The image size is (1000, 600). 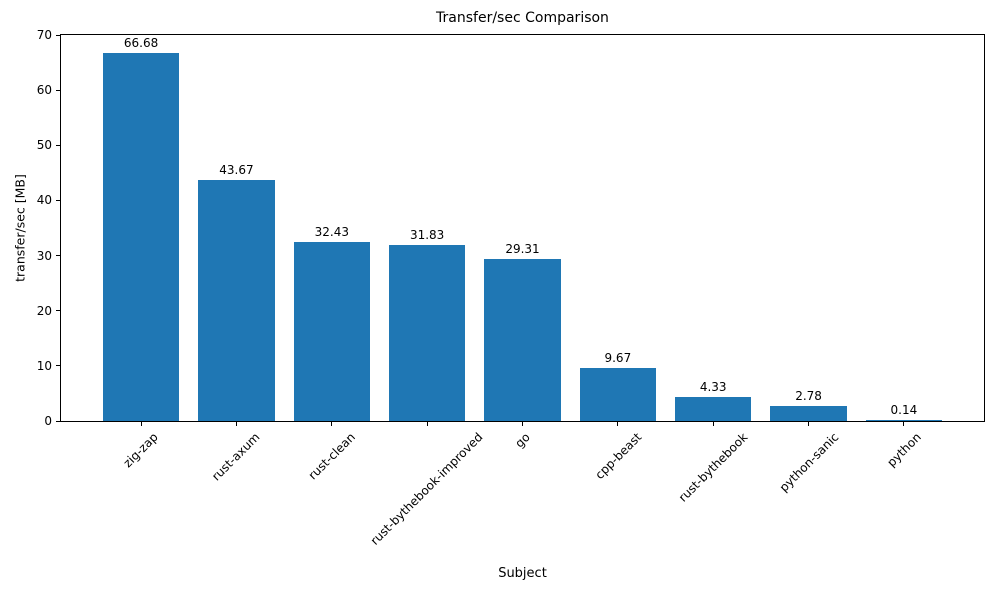 What do you see at coordinates (141, 43) in the screenshot?
I see `bar-value-label: 66.68` at bounding box center [141, 43].